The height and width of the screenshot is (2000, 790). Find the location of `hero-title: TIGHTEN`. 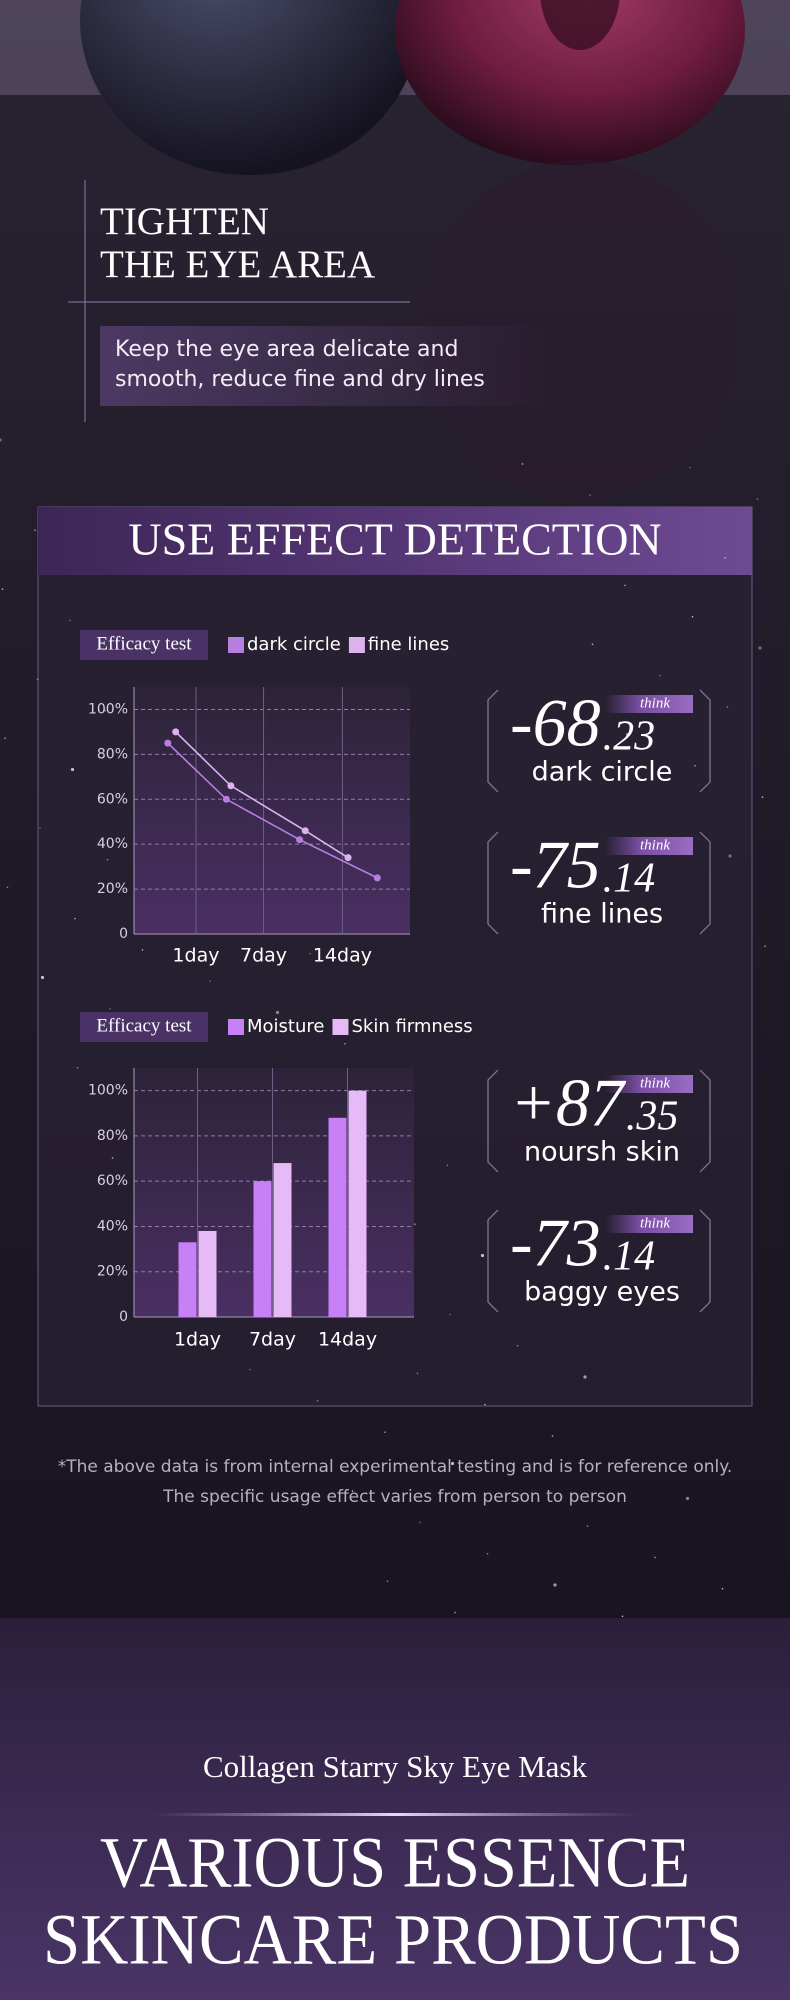

hero-title: TIGHTEN is located at coordinates (184, 221).